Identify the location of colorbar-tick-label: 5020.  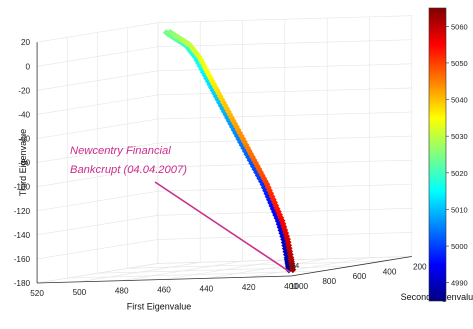
(459, 173).